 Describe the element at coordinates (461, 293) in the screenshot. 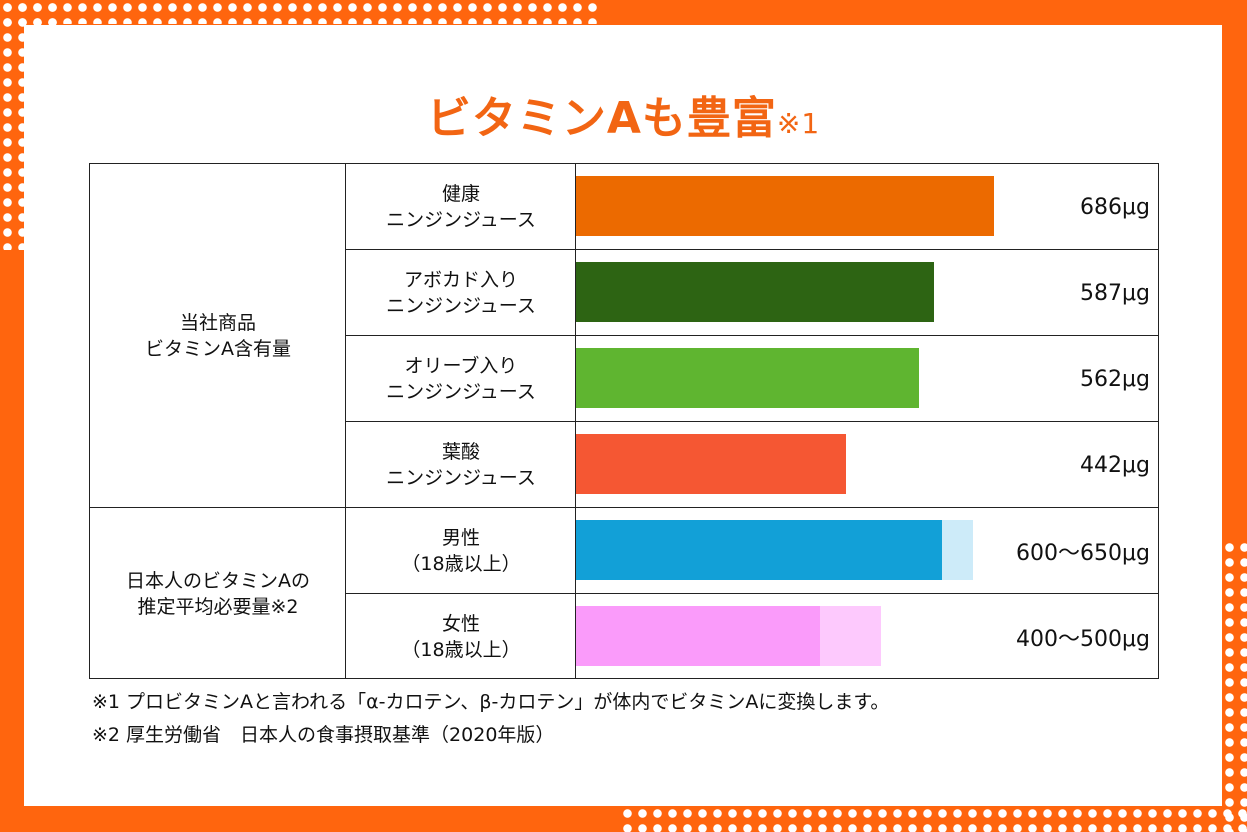

I see `row-label: アボカド入り ニンジンジュース` at that location.